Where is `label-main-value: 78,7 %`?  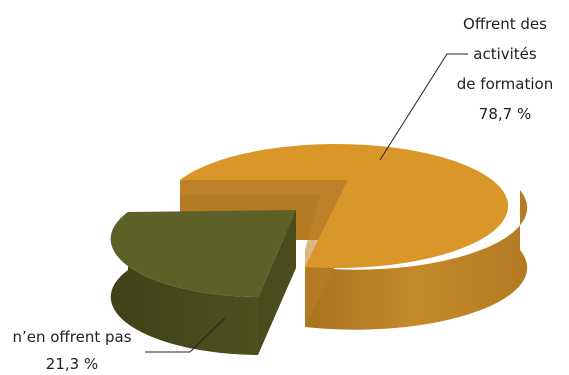
label-main-value: 78,7 % is located at coordinates (505, 114).